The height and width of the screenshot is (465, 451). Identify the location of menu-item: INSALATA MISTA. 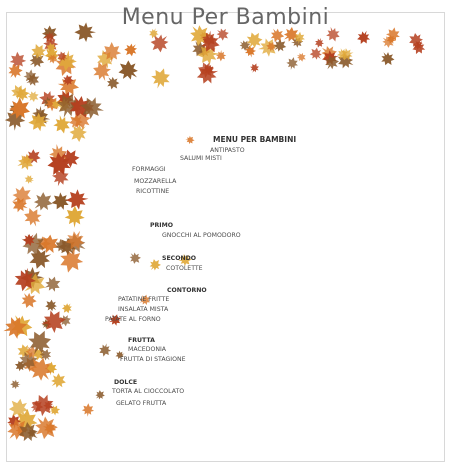
(143, 309).